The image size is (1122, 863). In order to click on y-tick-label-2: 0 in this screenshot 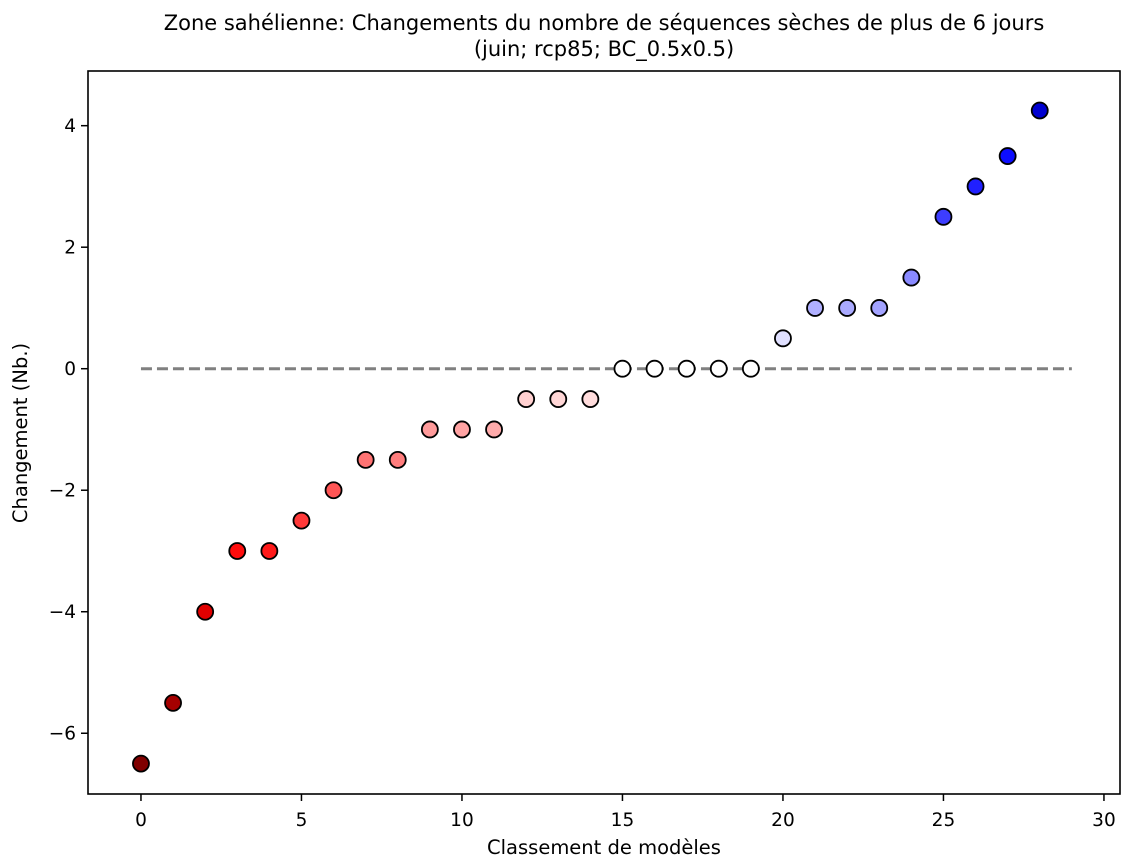, I will do `click(70, 369)`.